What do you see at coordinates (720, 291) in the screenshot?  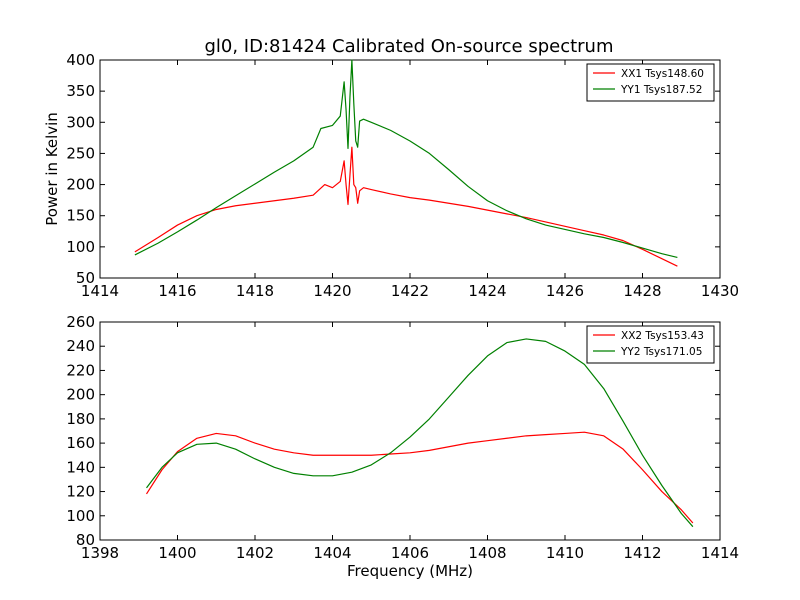 I see `top-xtick-label: 1430` at bounding box center [720, 291].